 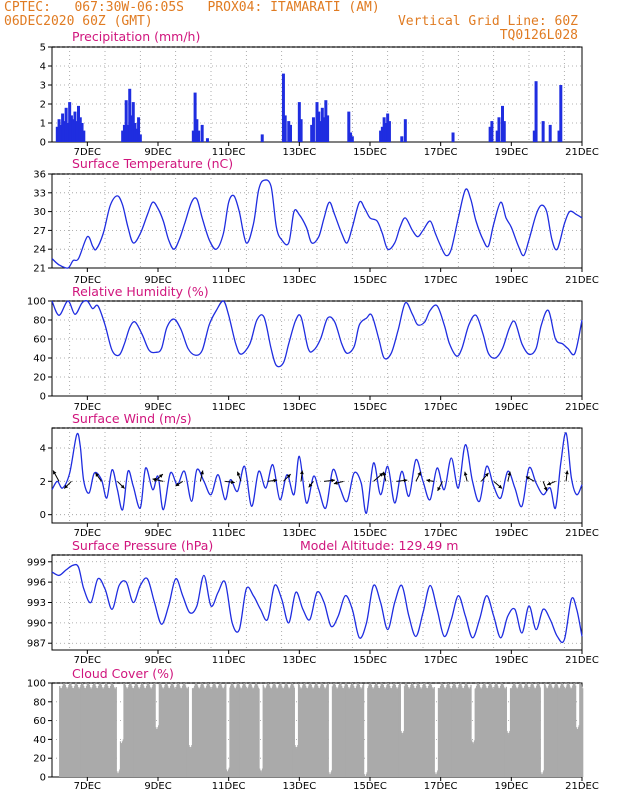 I want to click on y-tick-label: 5, so click(x=43, y=48).